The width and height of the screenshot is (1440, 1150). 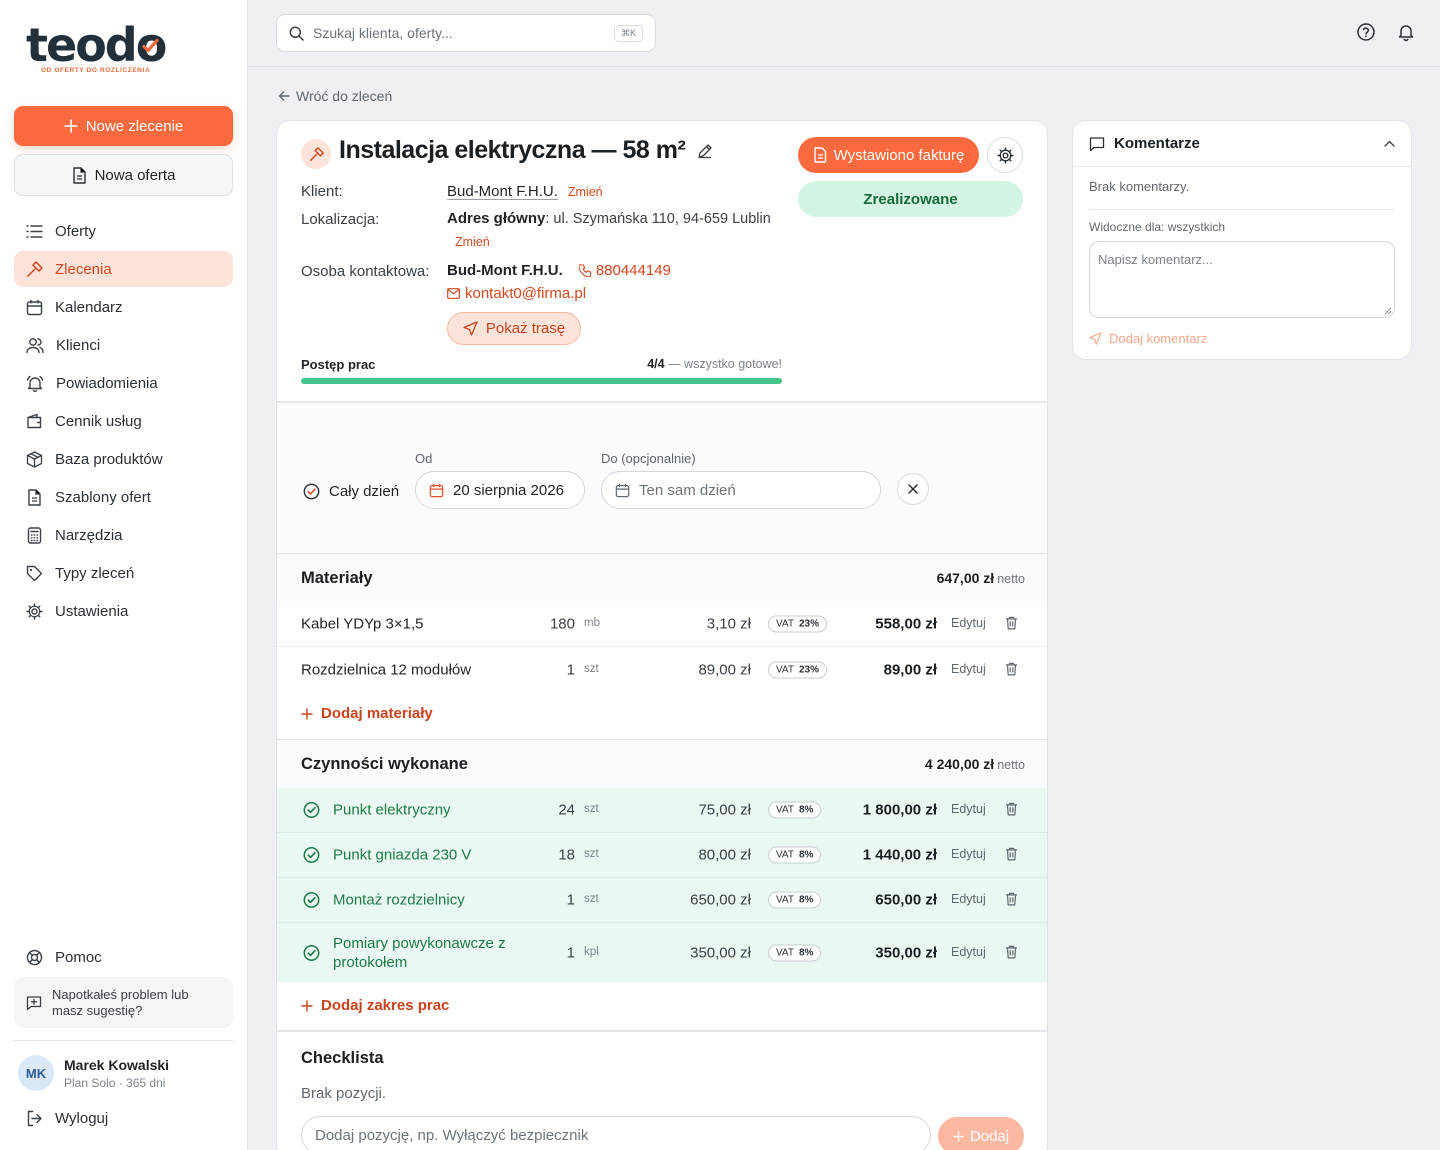 What do you see at coordinates (117, 1064) in the screenshot?
I see `user-name: Marek Kowalski` at bounding box center [117, 1064].